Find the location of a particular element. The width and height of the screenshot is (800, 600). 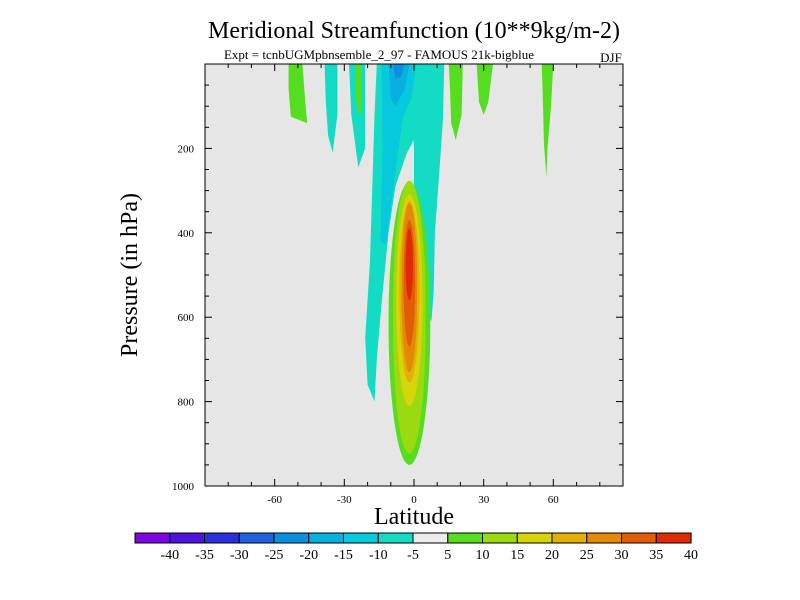

colorbar-label: 15 is located at coordinates (517, 555).